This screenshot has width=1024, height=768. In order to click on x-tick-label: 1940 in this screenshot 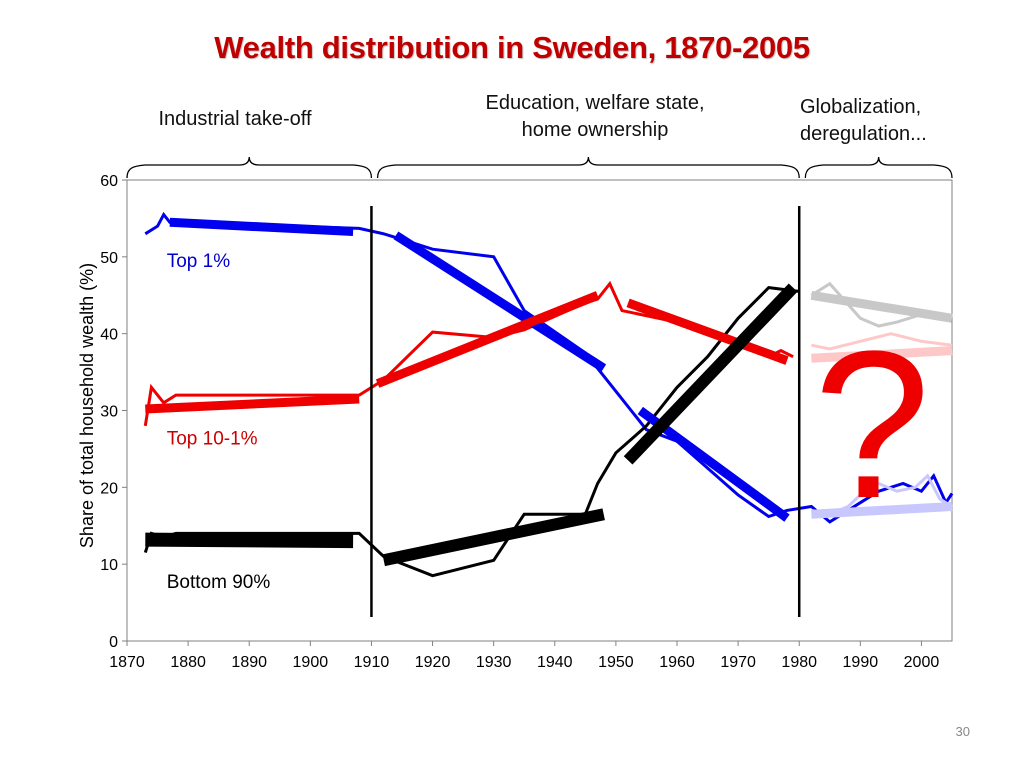, I will do `click(555, 662)`.